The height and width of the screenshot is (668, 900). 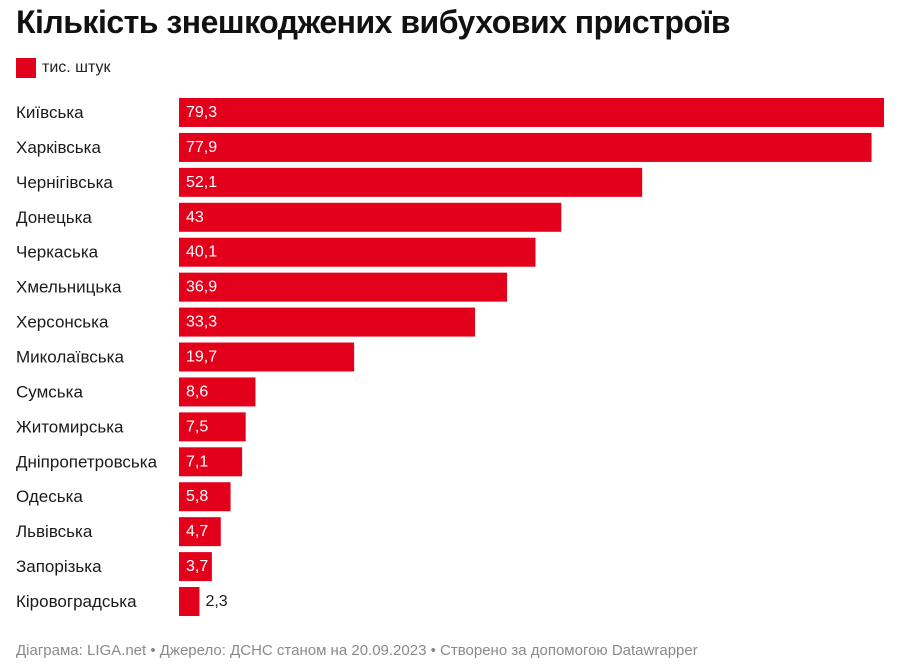 I want to click on category-label: Житомирська, so click(x=70, y=426).